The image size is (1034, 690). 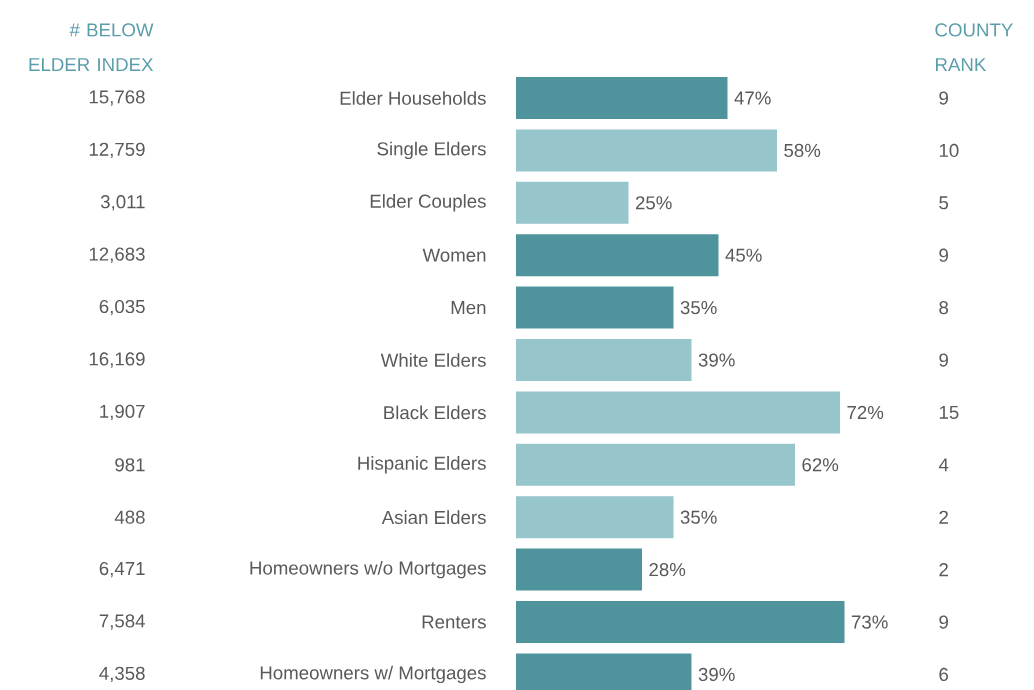 What do you see at coordinates (122, 674) in the screenshot?
I see `text: 4,358` at bounding box center [122, 674].